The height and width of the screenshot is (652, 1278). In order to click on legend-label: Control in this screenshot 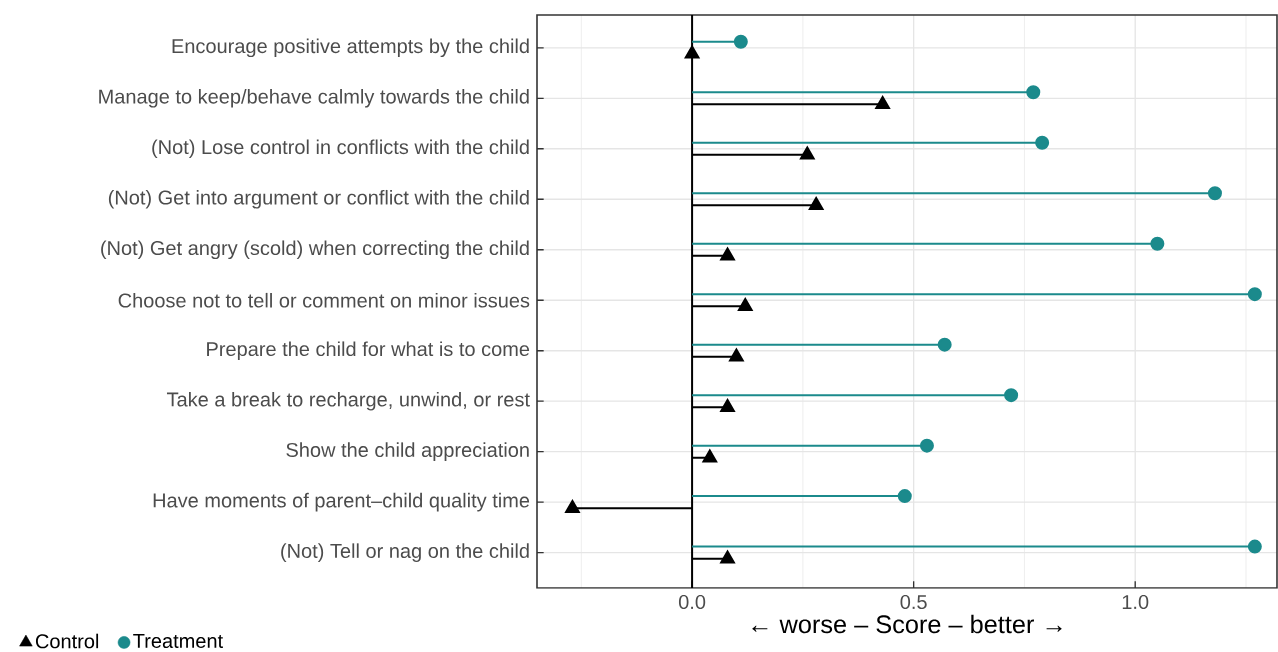, I will do `click(67, 641)`.